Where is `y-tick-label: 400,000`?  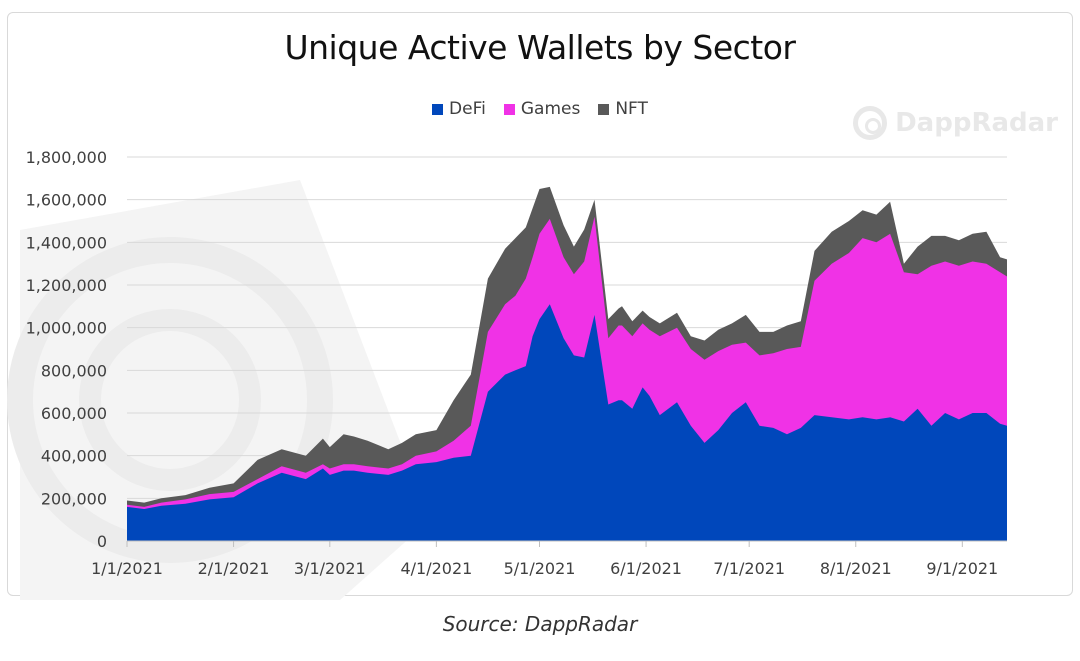 y-tick-label: 400,000 is located at coordinates (74, 456).